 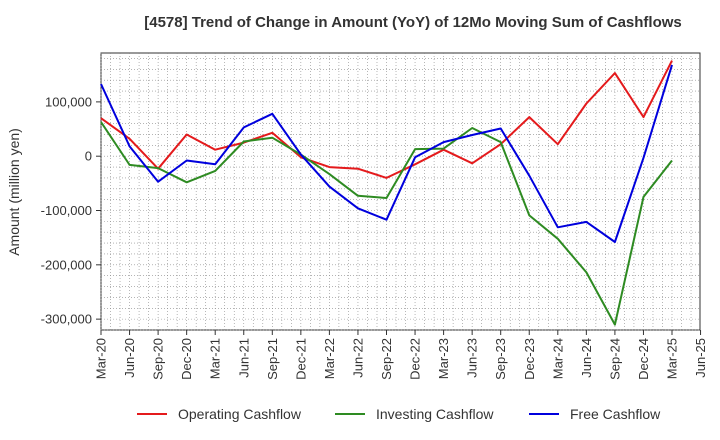 I want to click on x-tick-label: Jun-22, so click(x=357, y=358).